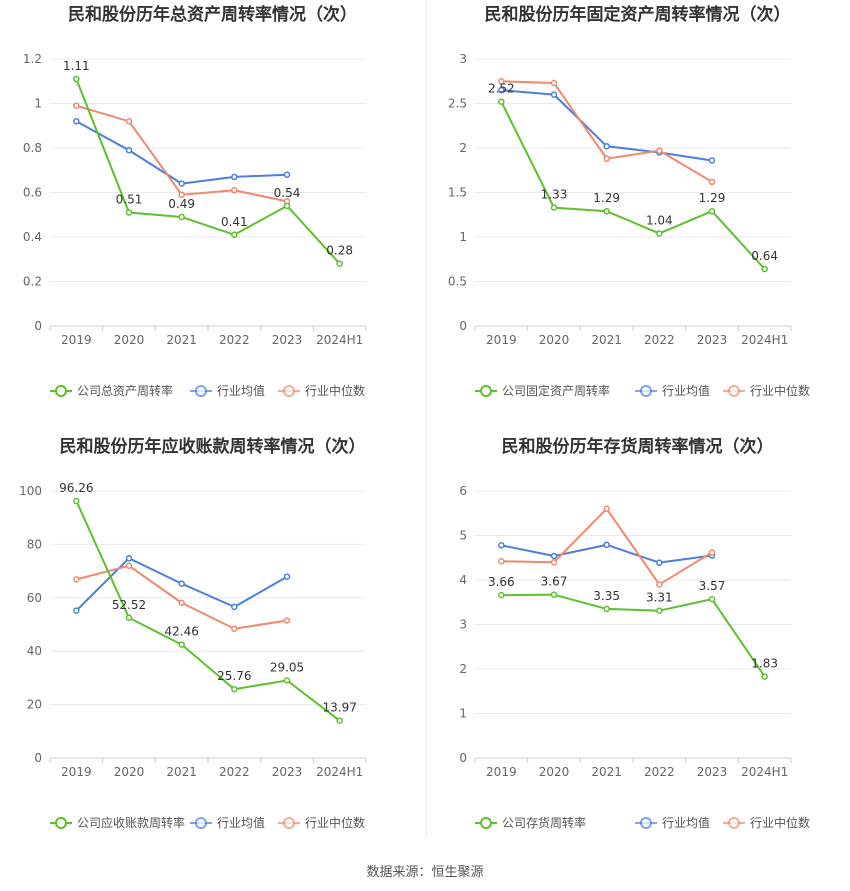  Describe the element at coordinates (339, 772) in the screenshot. I see `x-tick-label: 2024H1` at that location.